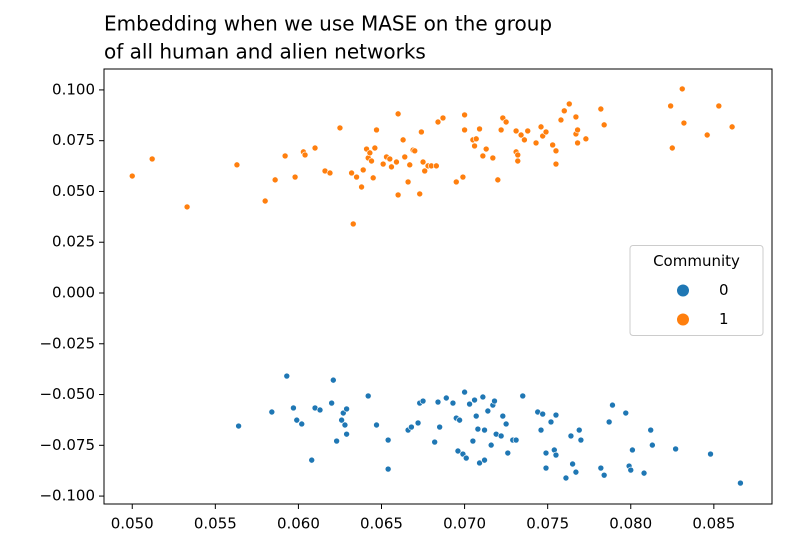 This screenshot has width=786, height=551. What do you see at coordinates (696, 290) in the screenshot?
I see `legend-box` at bounding box center [696, 290].